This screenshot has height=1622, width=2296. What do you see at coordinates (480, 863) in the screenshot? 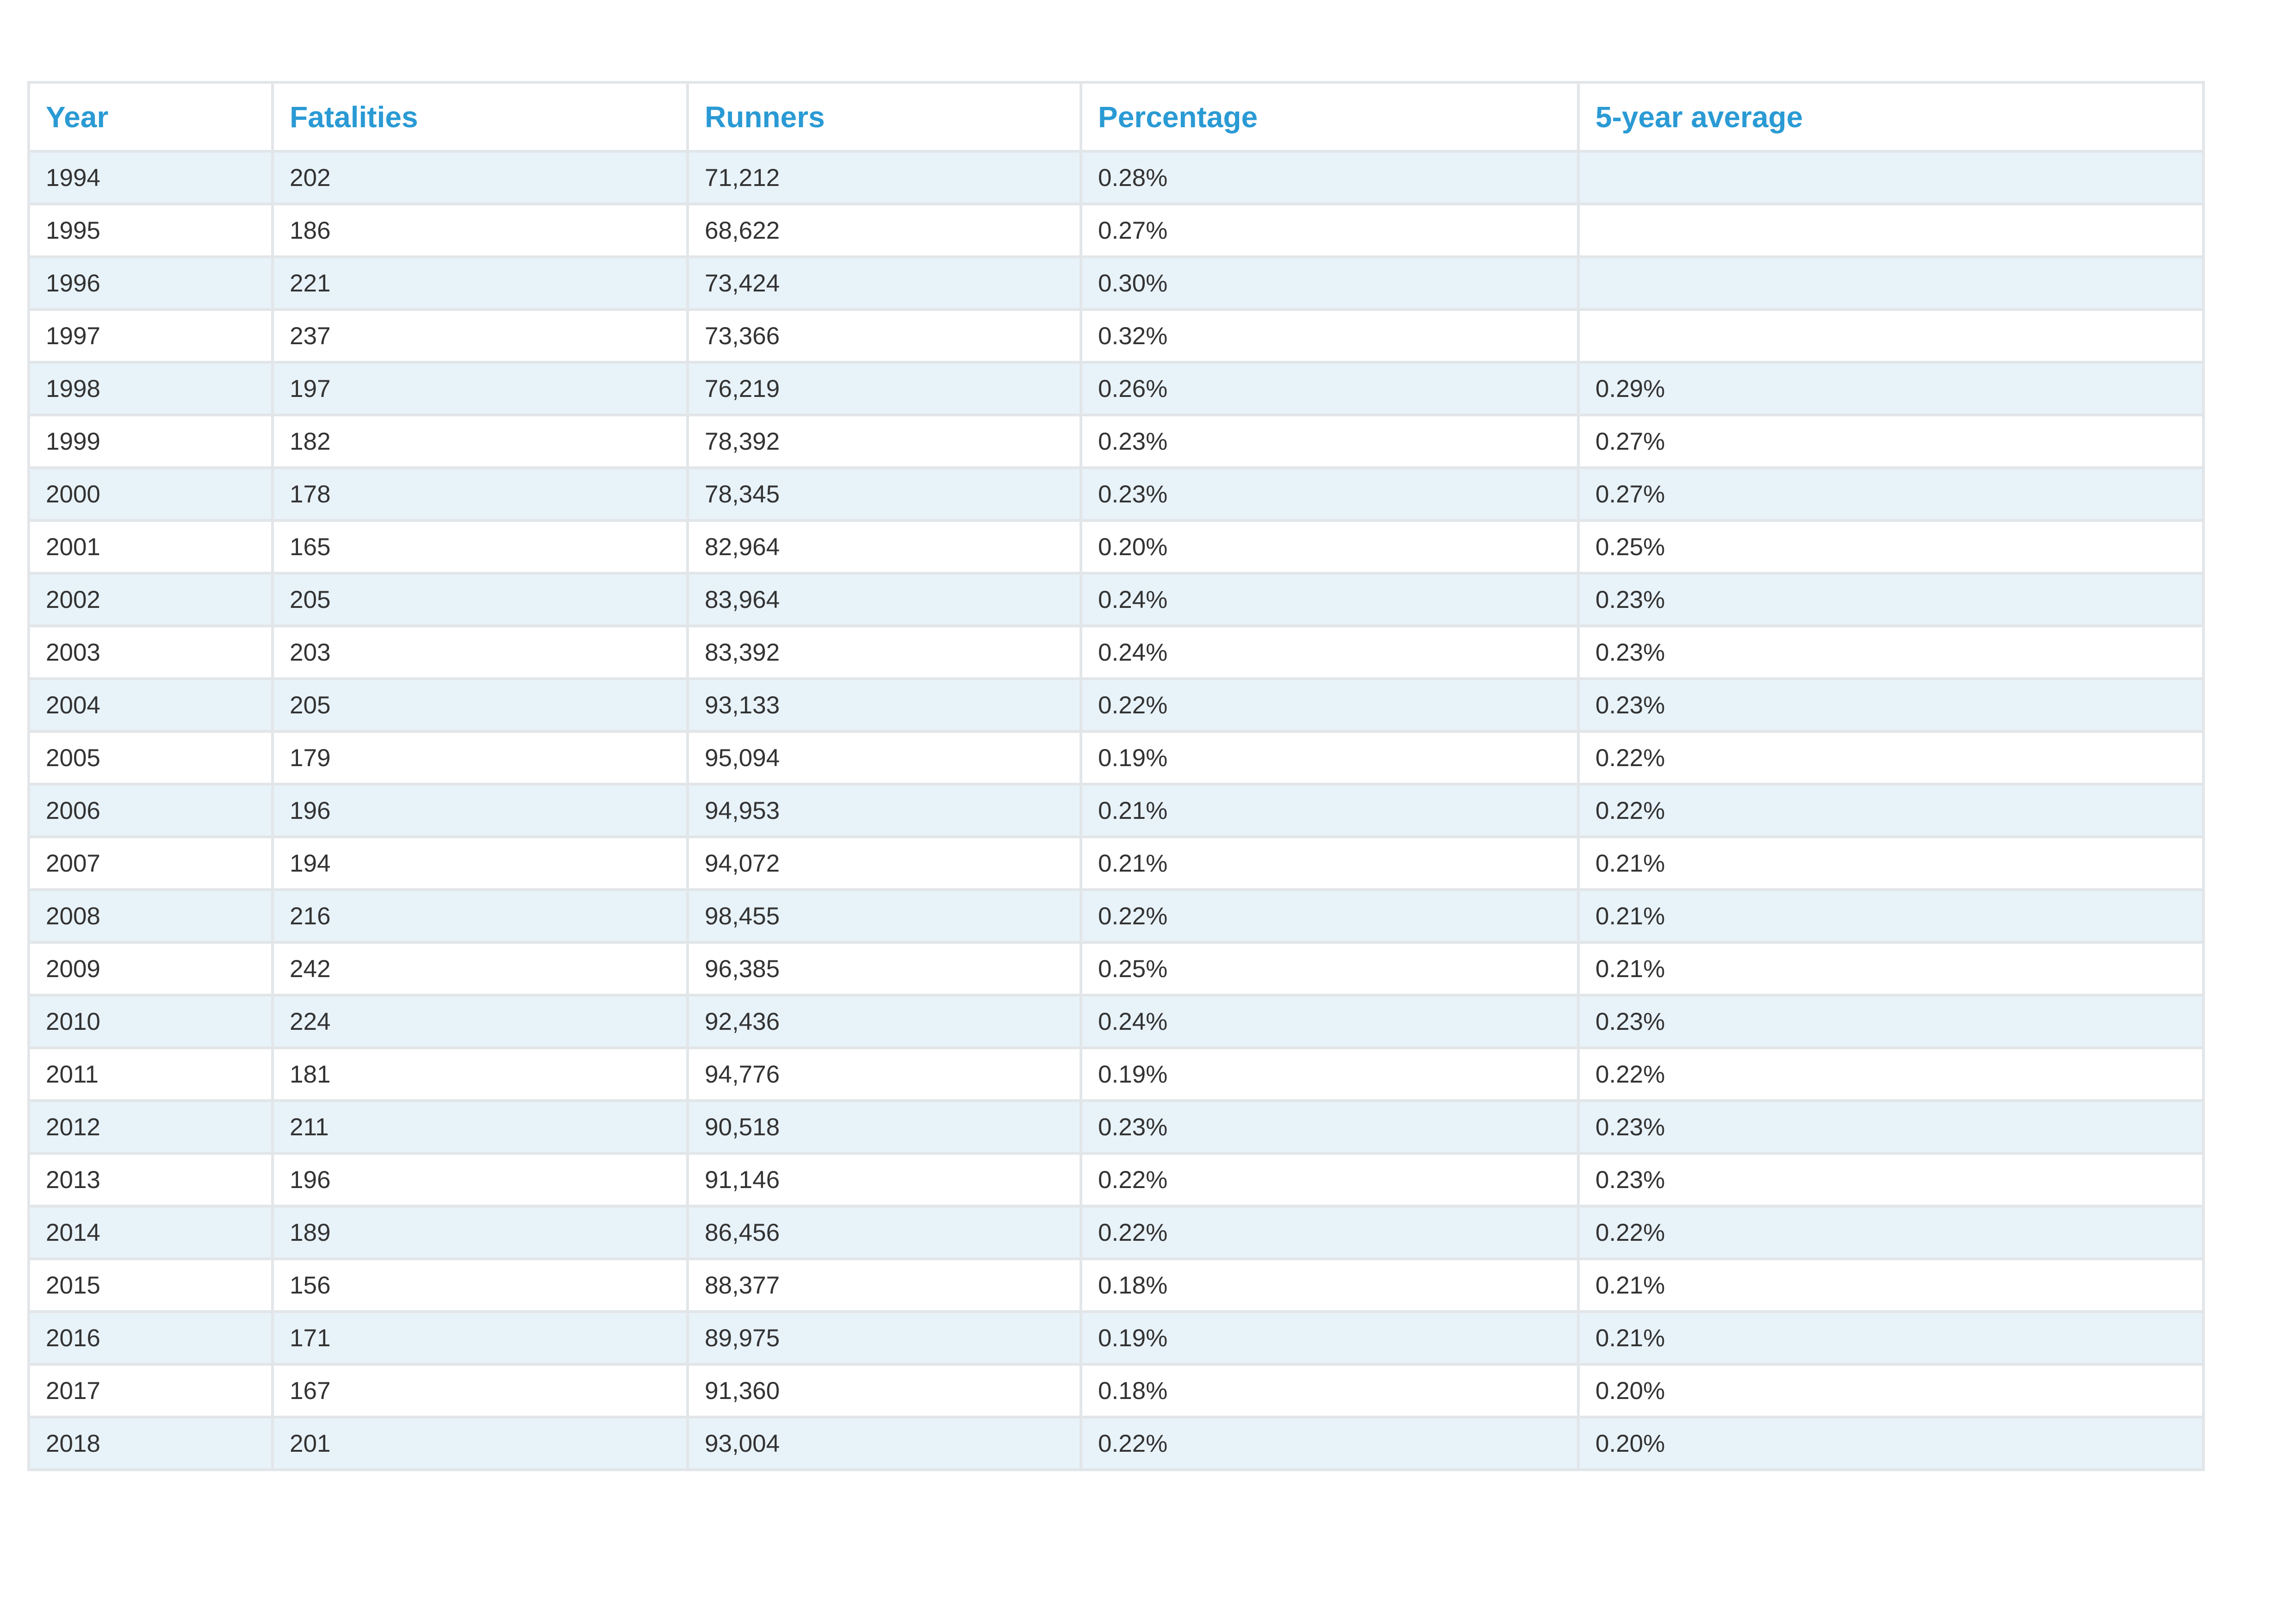
I see `cell-fatalities: 194` at bounding box center [480, 863].